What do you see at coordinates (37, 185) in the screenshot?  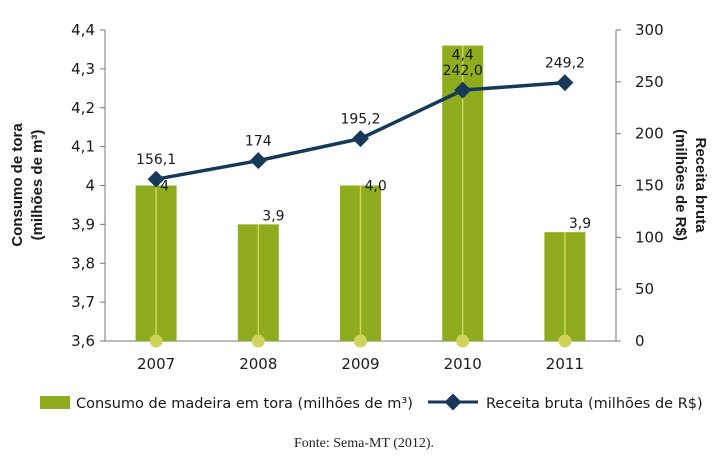 I see `left-axis-title-line2: (milhões de m³)` at bounding box center [37, 185].